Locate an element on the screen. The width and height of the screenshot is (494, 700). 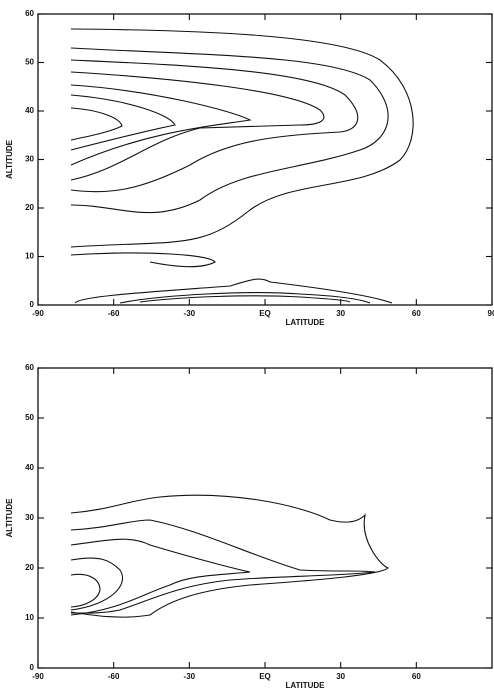
contours-bottom is located at coordinates (230, 556).